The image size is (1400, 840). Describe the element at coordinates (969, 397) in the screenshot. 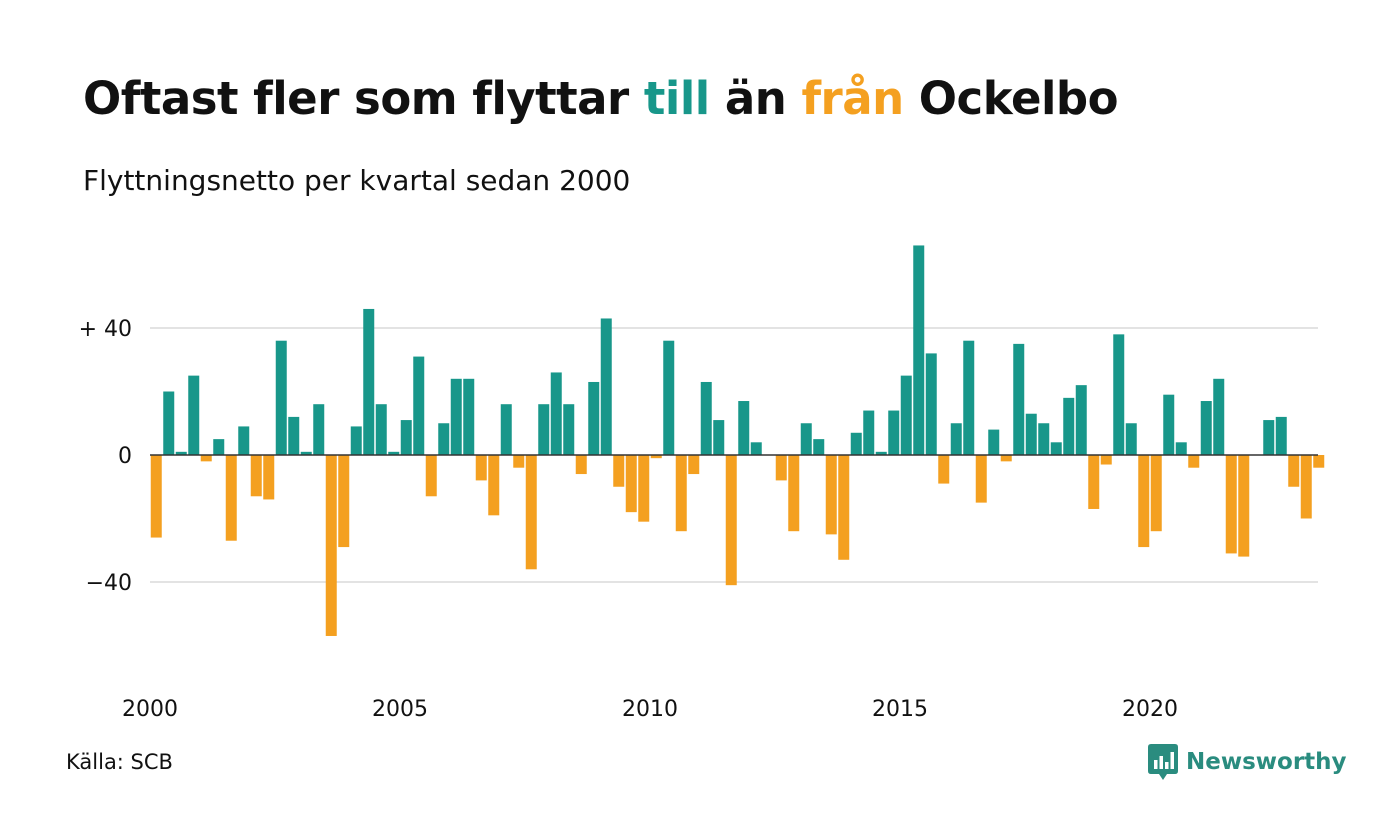

I see `bar-q66` at that location.